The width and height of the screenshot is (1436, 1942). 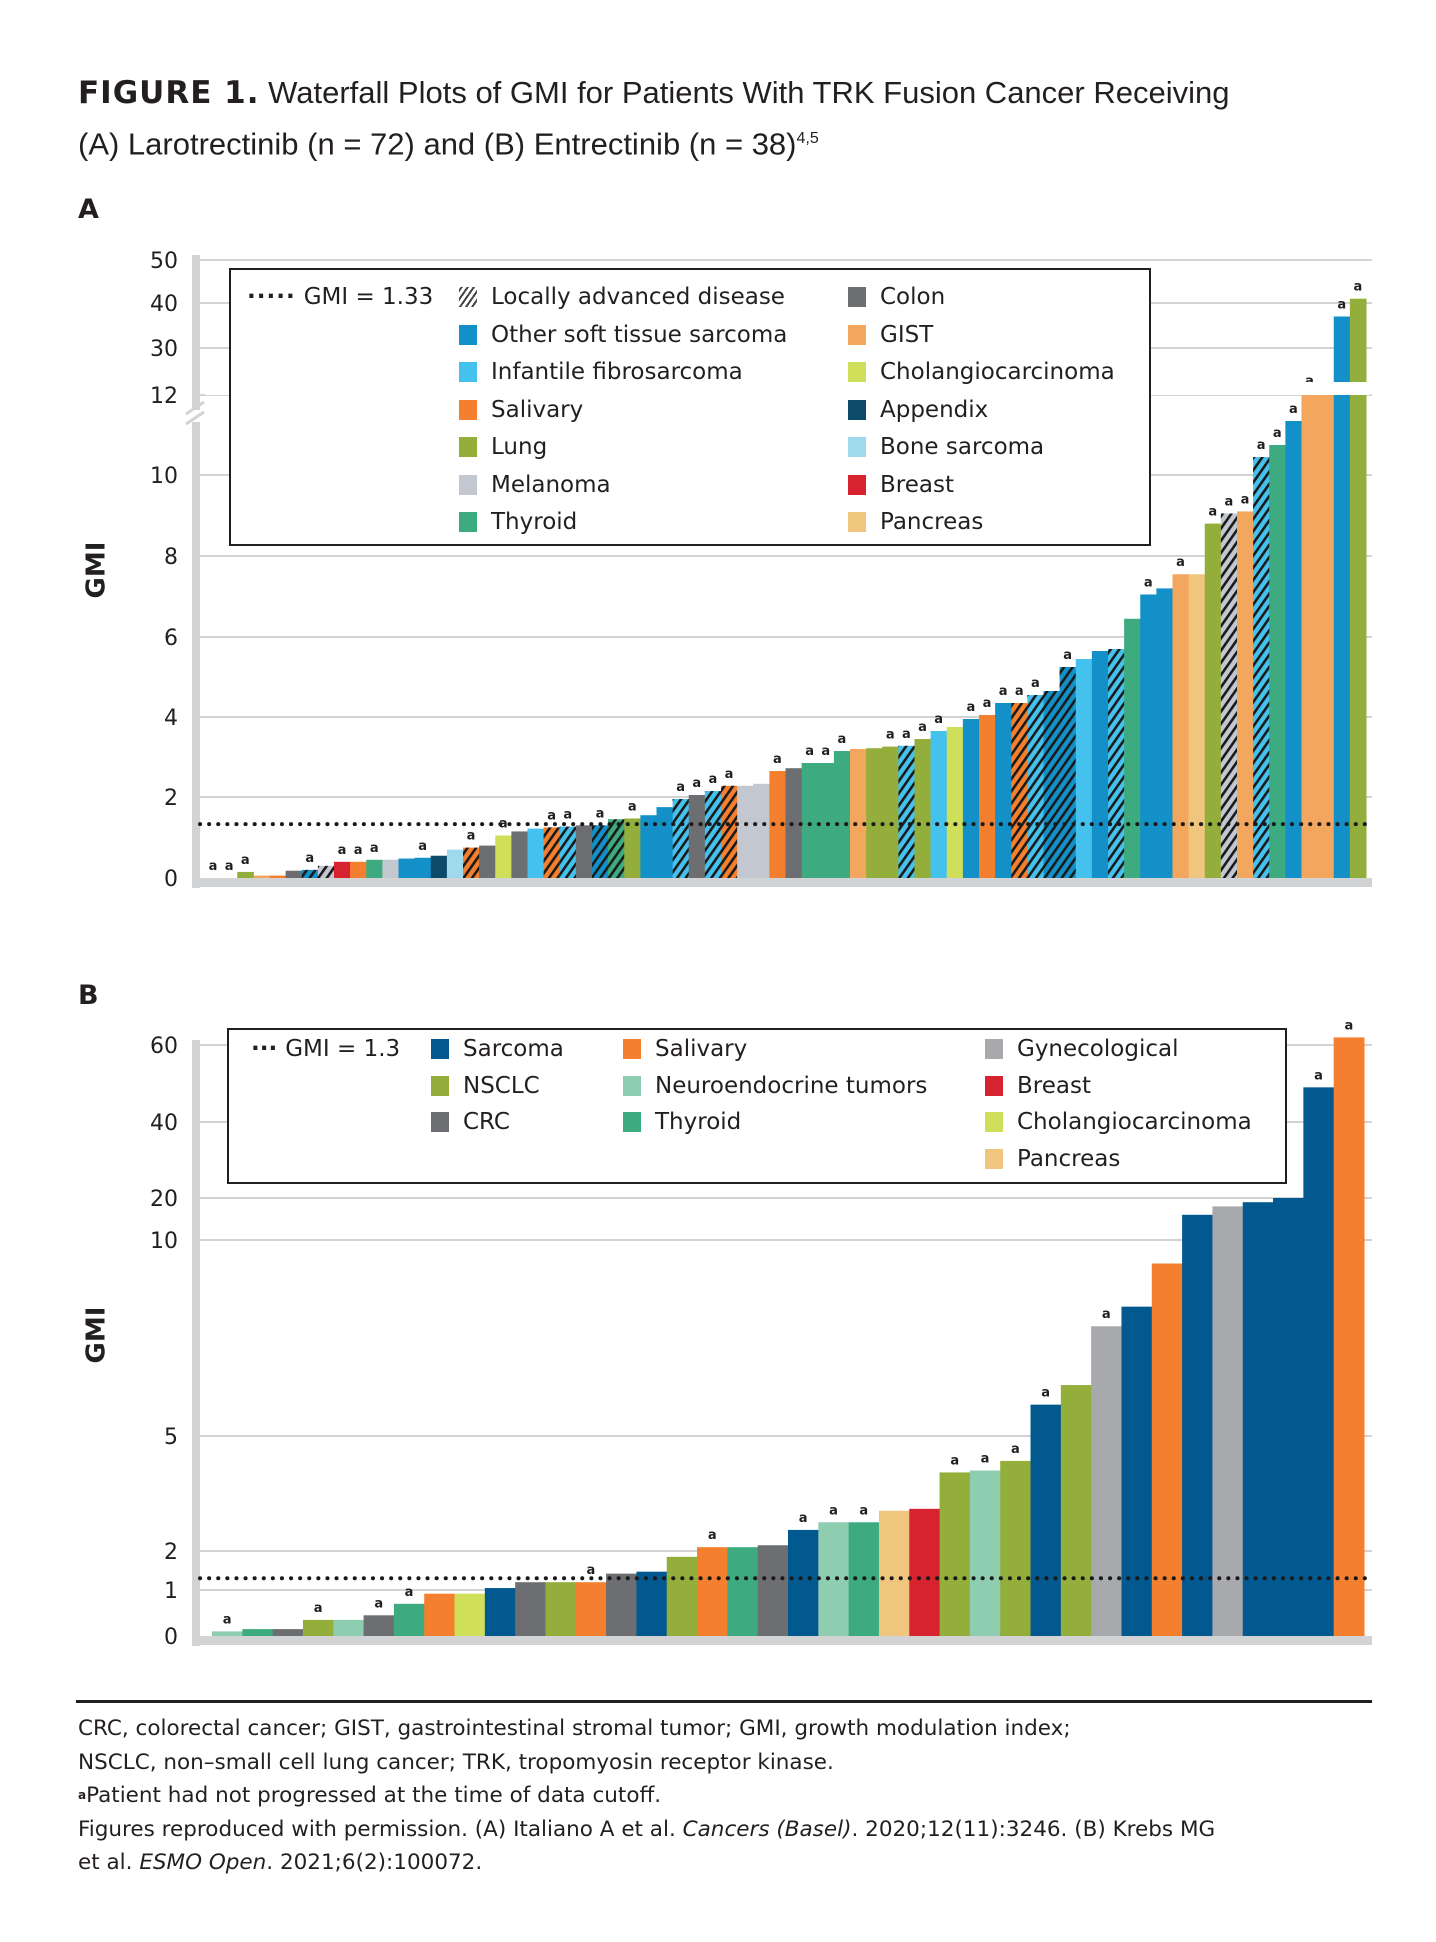 I want to click on legend-item-breast: Breast, so click(x=901, y=485).